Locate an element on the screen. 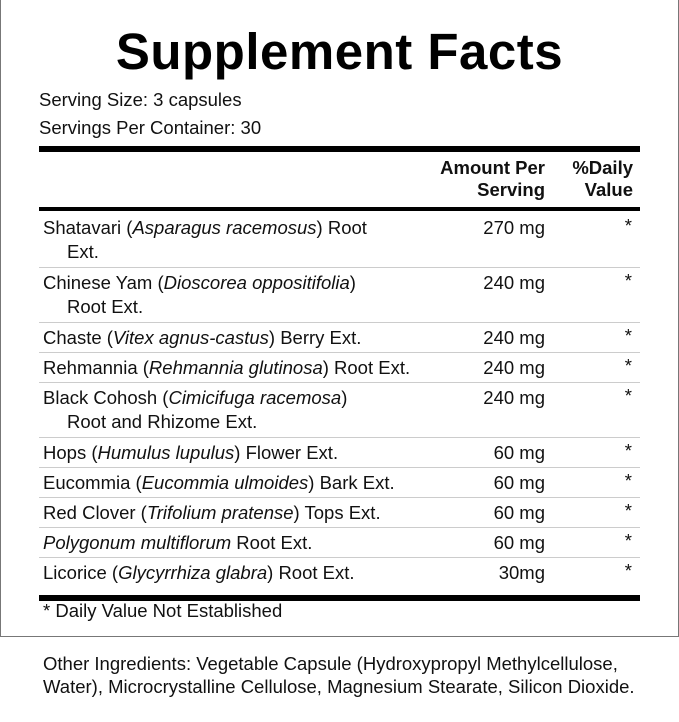 The image size is (679, 722). ingredient-common-name: Shatavari ( is located at coordinates (88, 227).